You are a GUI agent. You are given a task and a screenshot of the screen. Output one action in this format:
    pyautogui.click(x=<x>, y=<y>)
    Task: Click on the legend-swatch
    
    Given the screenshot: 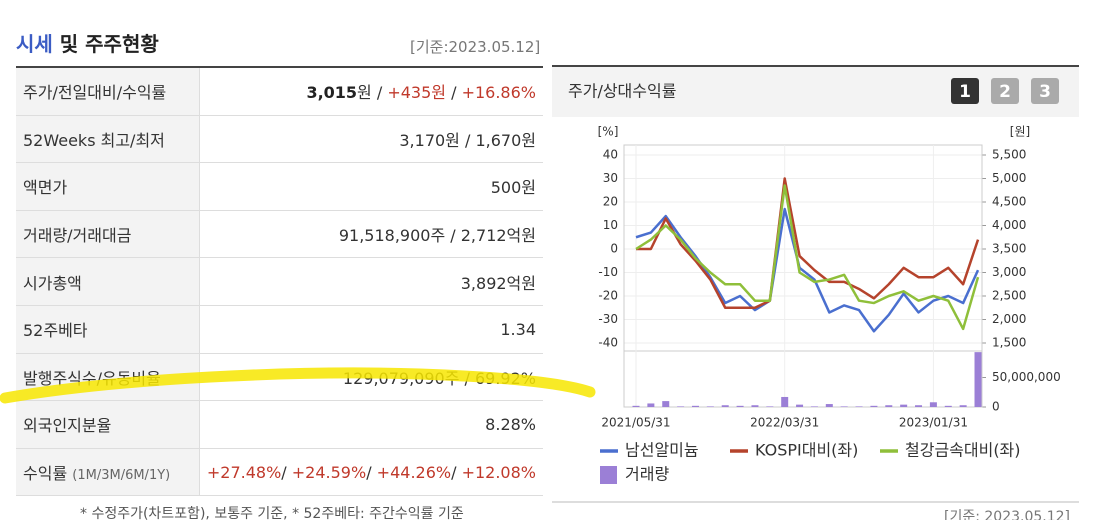 What is the action you would take?
    pyautogui.click(x=608, y=475)
    